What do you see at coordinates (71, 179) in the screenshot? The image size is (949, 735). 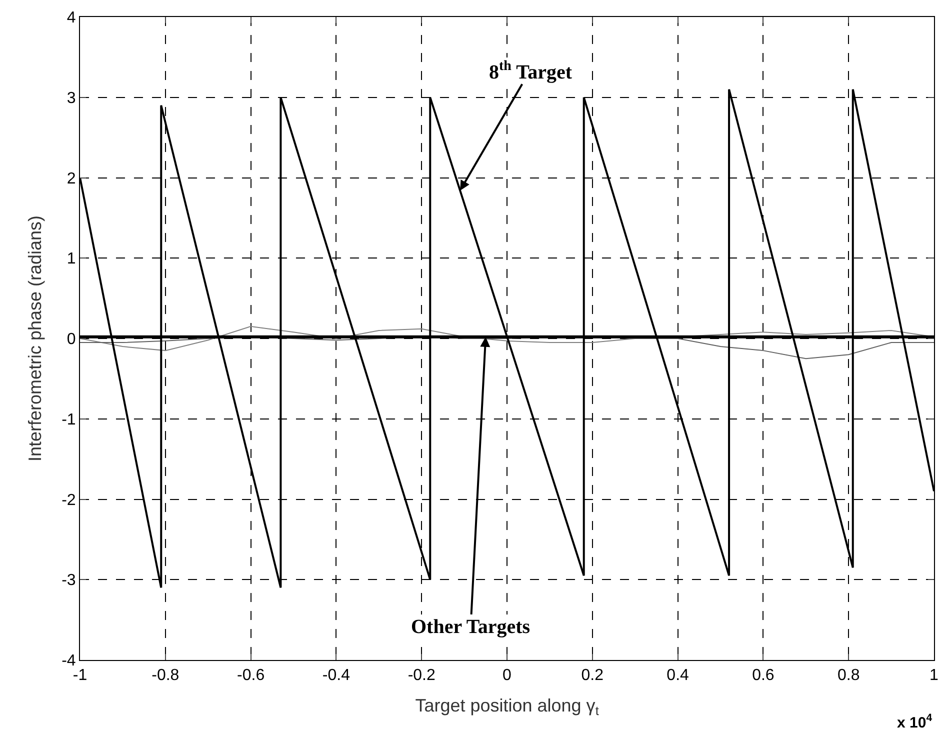 I see `y-tick-label: 2` at bounding box center [71, 179].